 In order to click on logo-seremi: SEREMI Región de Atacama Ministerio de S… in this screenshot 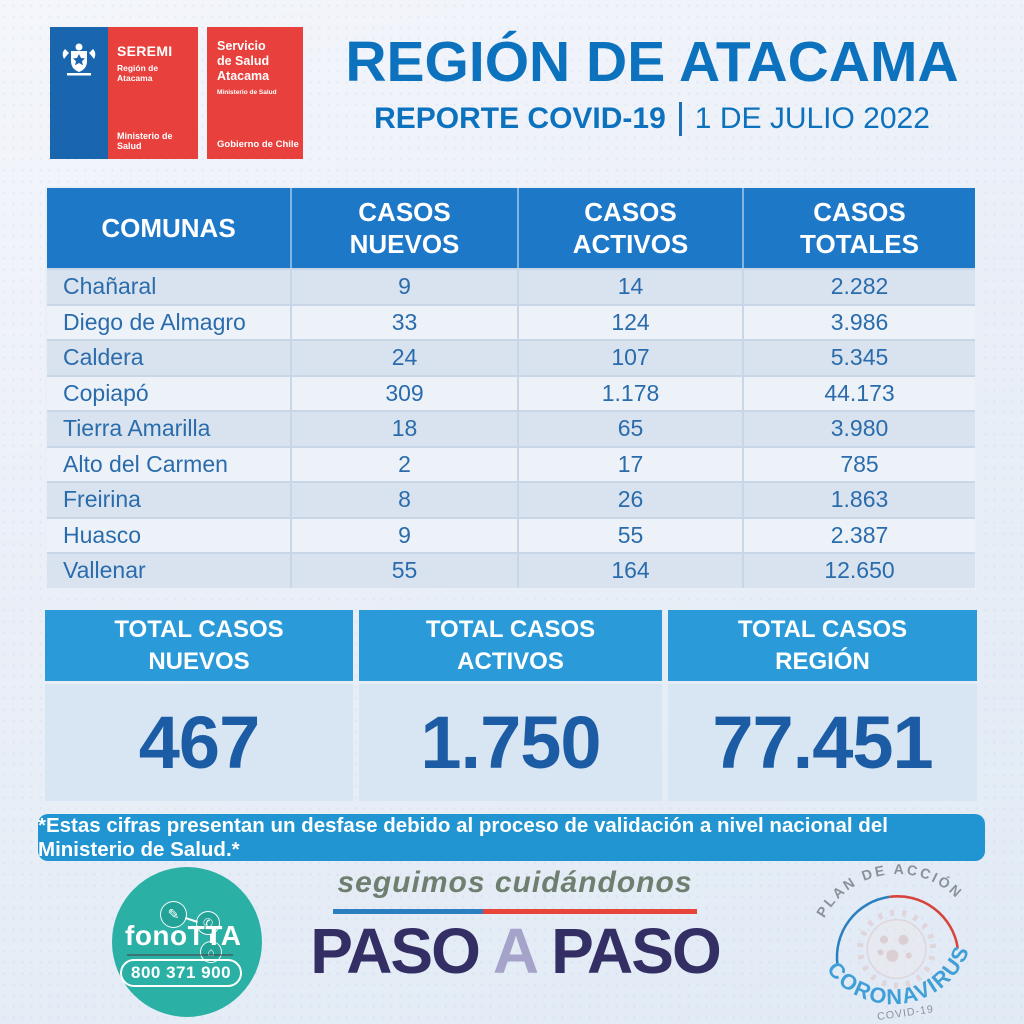, I will do `click(124, 93)`.